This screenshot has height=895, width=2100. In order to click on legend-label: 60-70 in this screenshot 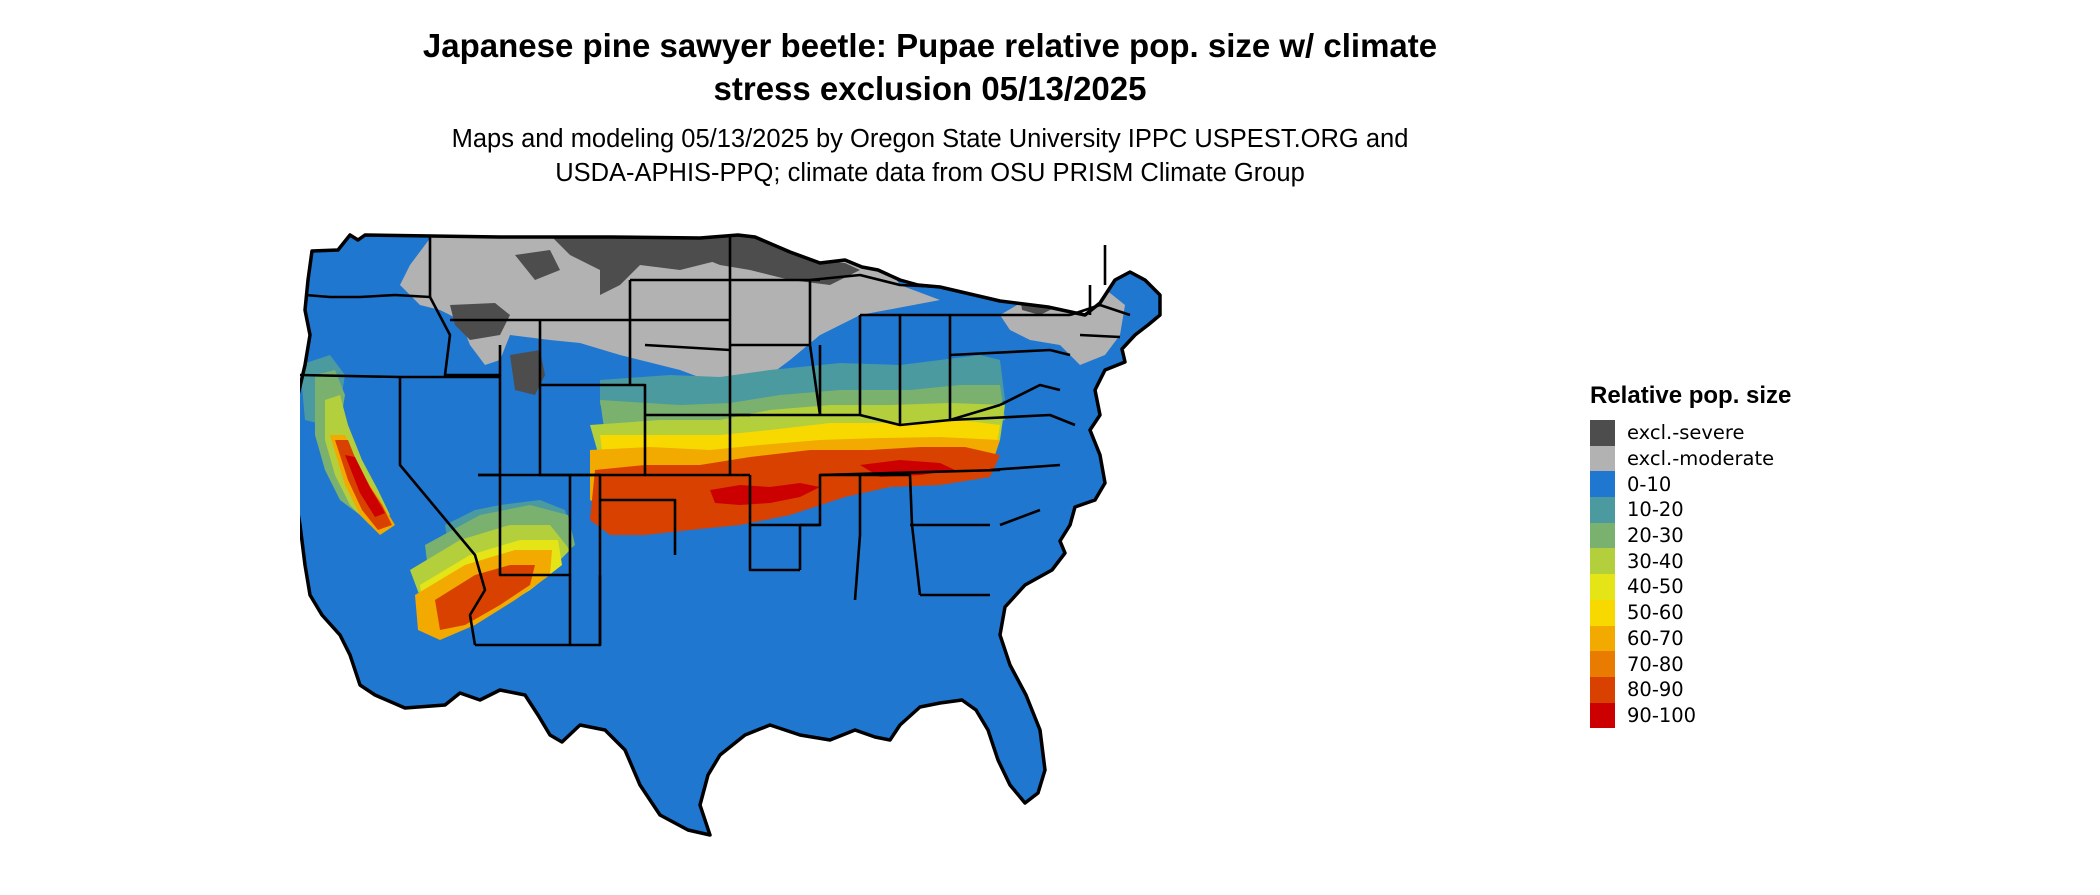, I will do `click(1655, 638)`.